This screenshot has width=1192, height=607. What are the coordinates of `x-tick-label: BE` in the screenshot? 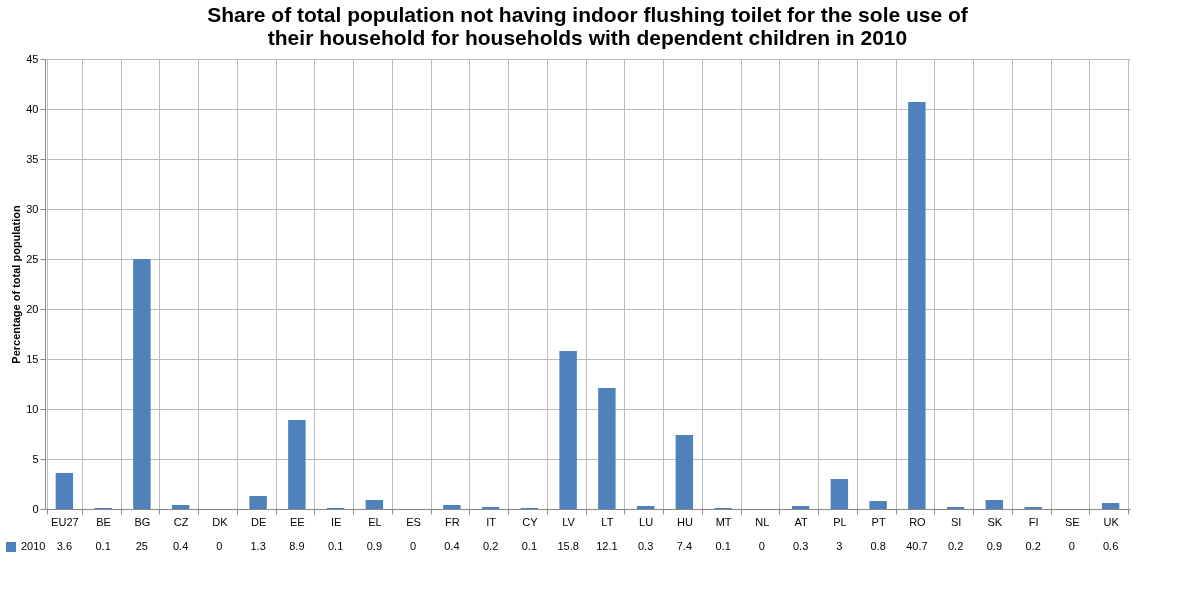 It's located at (103, 521).